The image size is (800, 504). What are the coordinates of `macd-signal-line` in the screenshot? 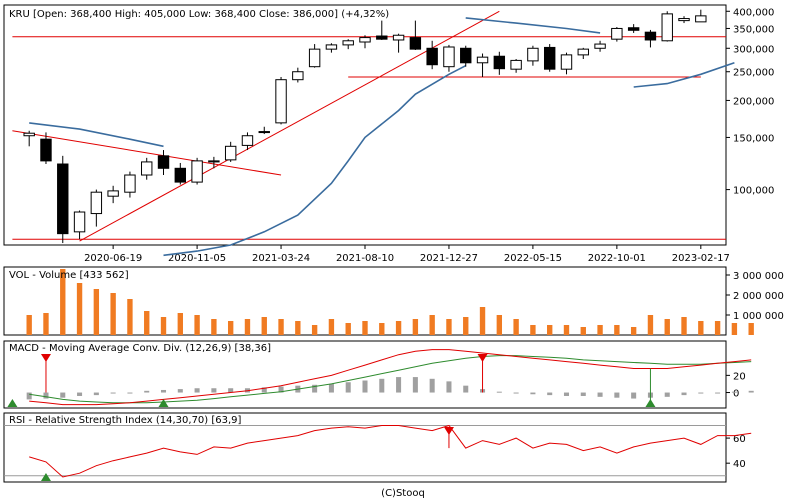 It's located at (390, 379).